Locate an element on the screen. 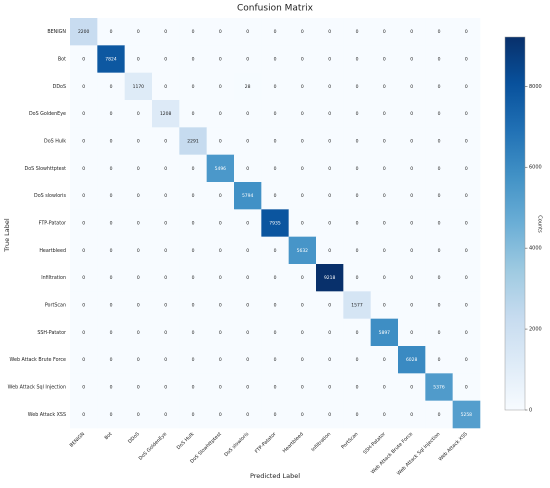  cell-label: 5496 is located at coordinates (221, 169).